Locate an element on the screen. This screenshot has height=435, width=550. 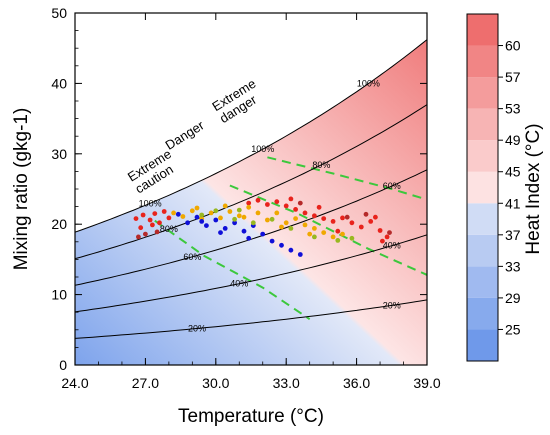
colorbar-tick-label: 29 is located at coordinates (513, 298).